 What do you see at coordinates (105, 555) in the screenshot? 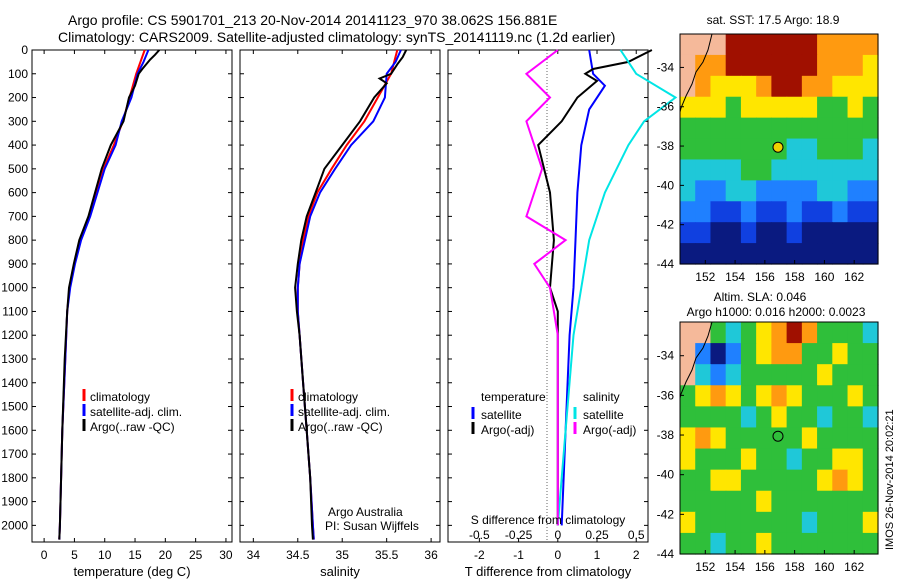
I see `x-tick-label: 10` at bounding box center [105, 555].